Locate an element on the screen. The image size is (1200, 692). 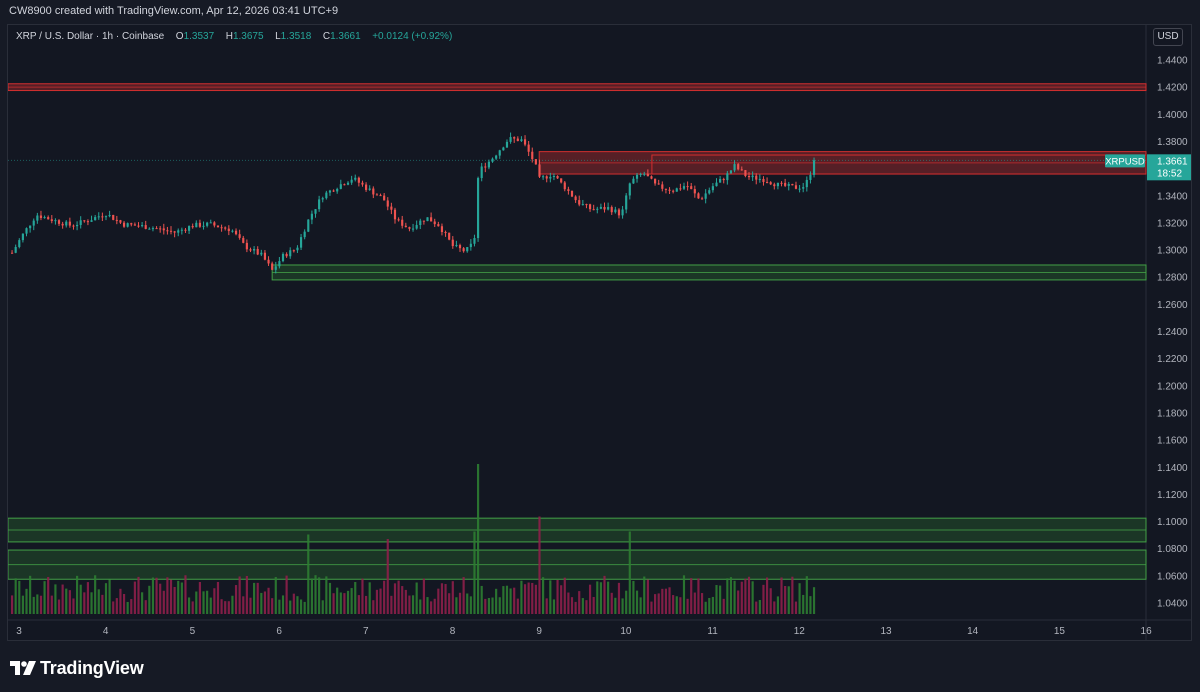
time-tick-label: 13 is located at coordinates (886, 631).